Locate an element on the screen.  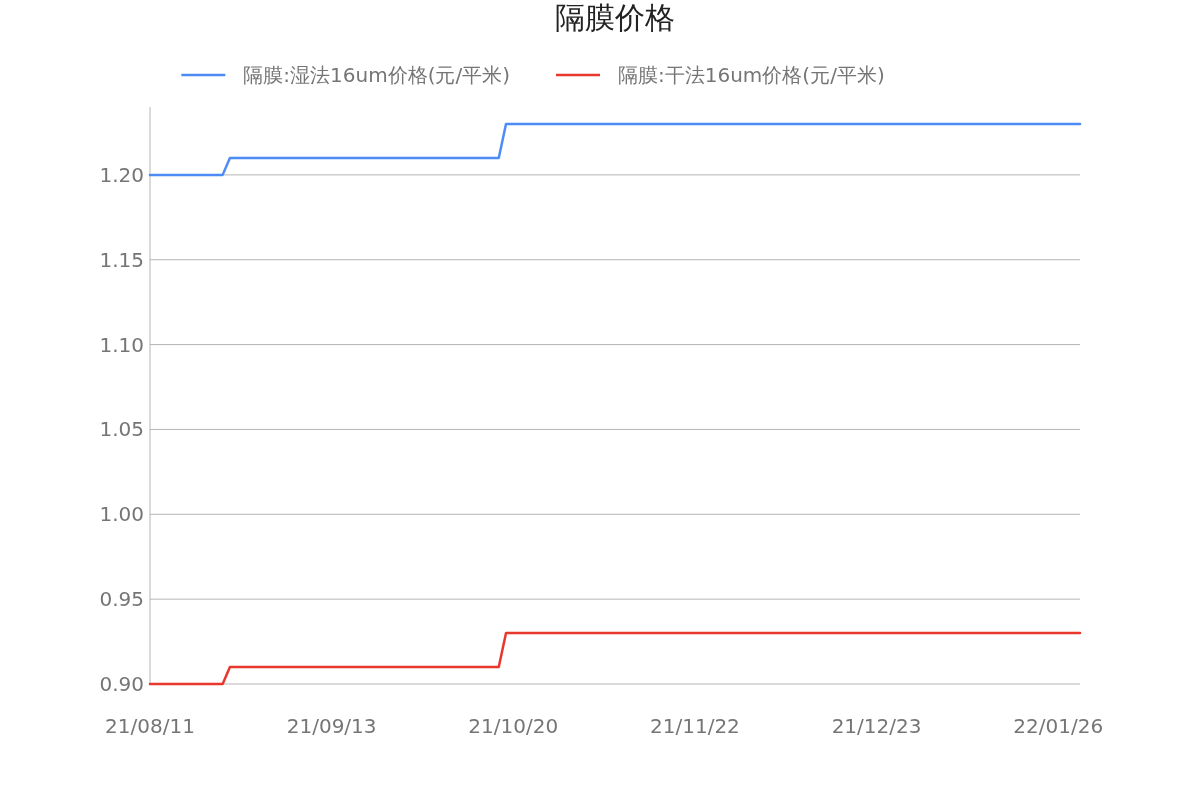
legend-label: 隔膜:干法16um价格(元/平米) is located at coordinates (751, 75).